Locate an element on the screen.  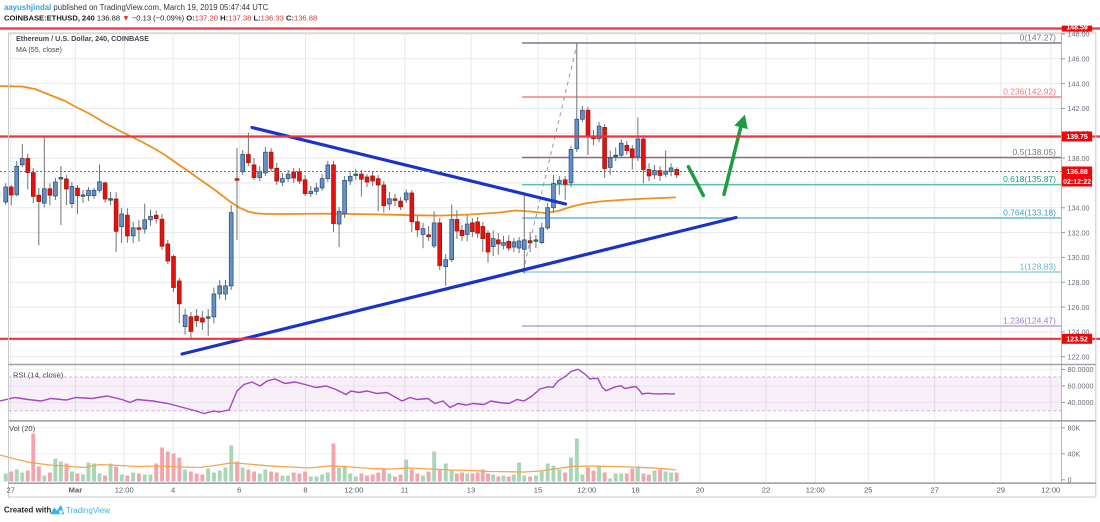
svg-text: Mar is located at coordinates (76, 490).